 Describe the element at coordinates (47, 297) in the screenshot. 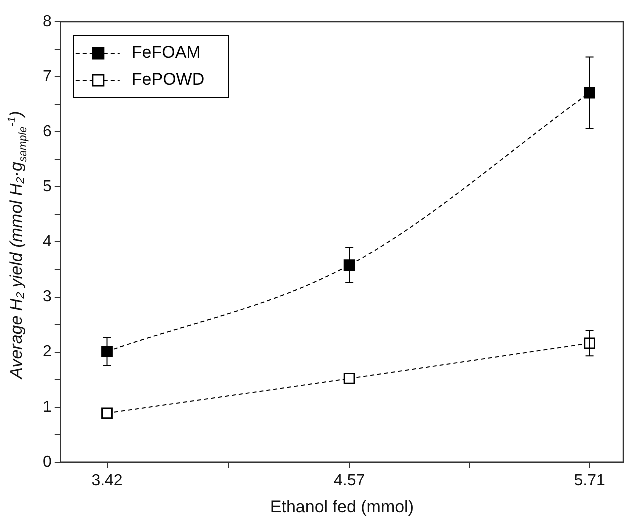

I see `y-tick-label: 3` at that location.